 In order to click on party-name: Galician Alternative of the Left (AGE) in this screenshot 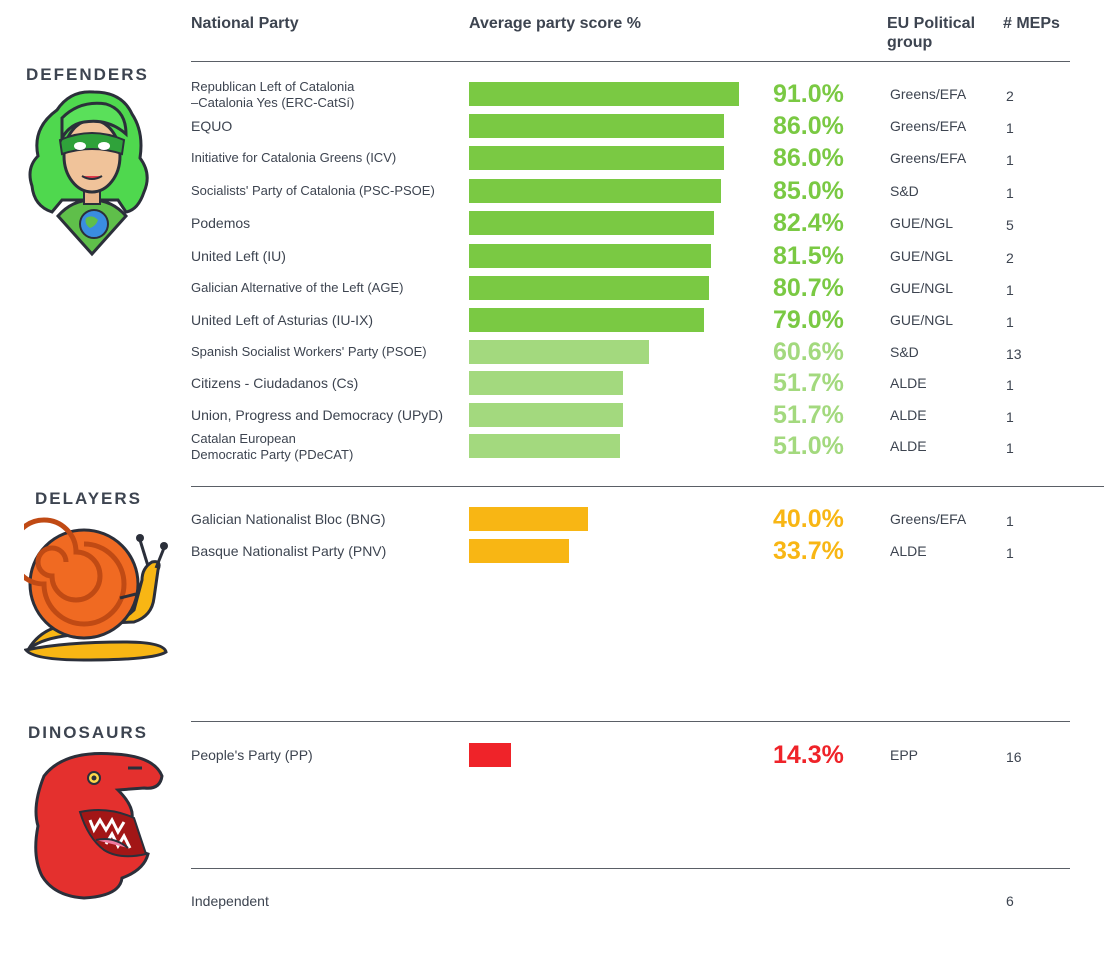, I will do `click(297, 287)`.